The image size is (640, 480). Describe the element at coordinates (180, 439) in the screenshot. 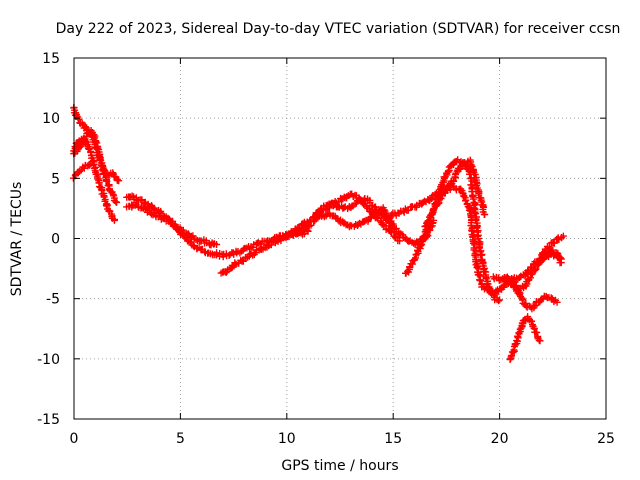

I see `x-tick-label: 5` at that location.